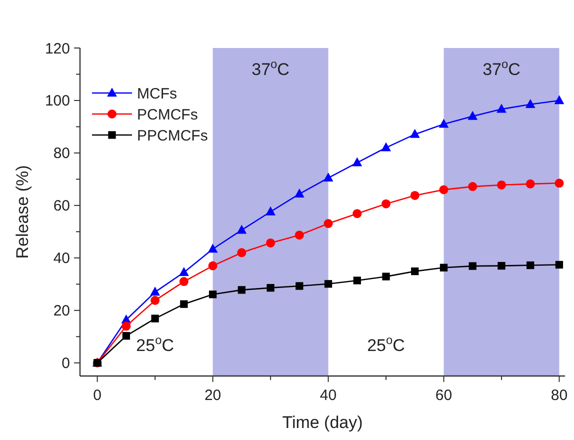 This screenshot has height=440, width=574. What do you see at coordinates (213, 395) in the screenshot?
I see `x-tick-label: 20` at bounding box center [213, 395].